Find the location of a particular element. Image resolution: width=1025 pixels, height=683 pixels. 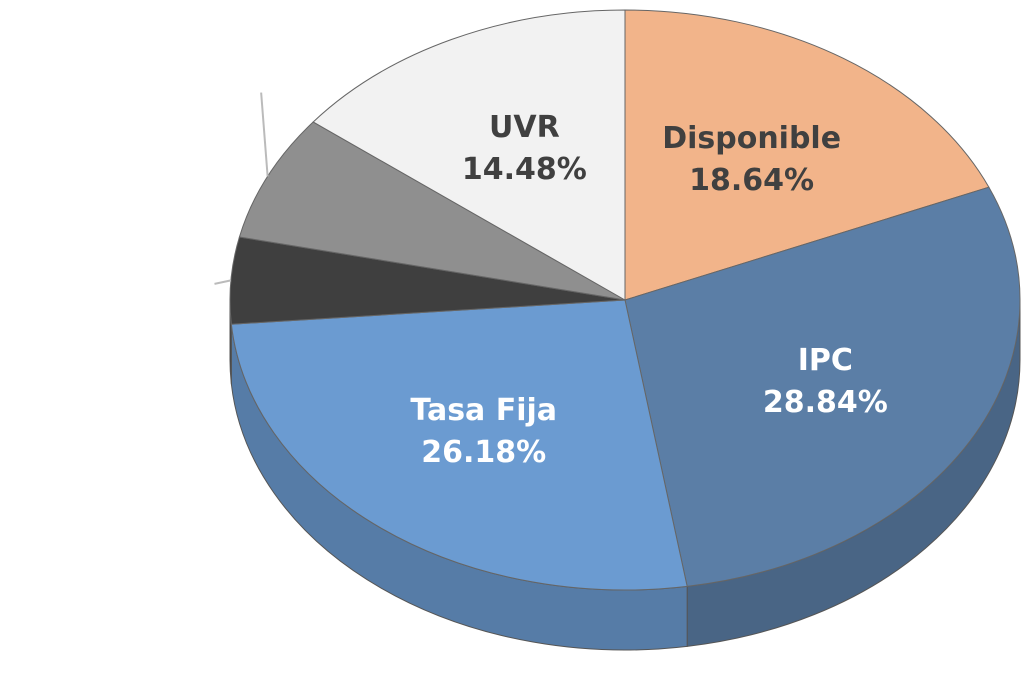

value-label: 26.18% is located at coordinates (484, 453).